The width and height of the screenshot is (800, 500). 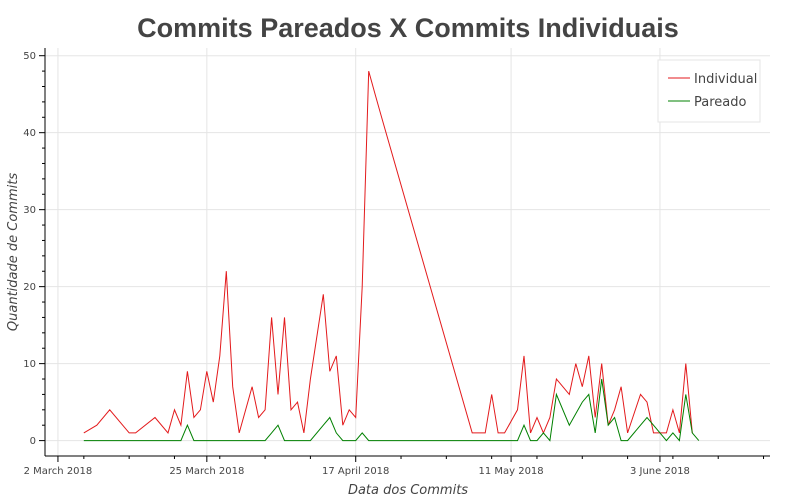 I want to click on legend-box, so click(x=709, y=91).